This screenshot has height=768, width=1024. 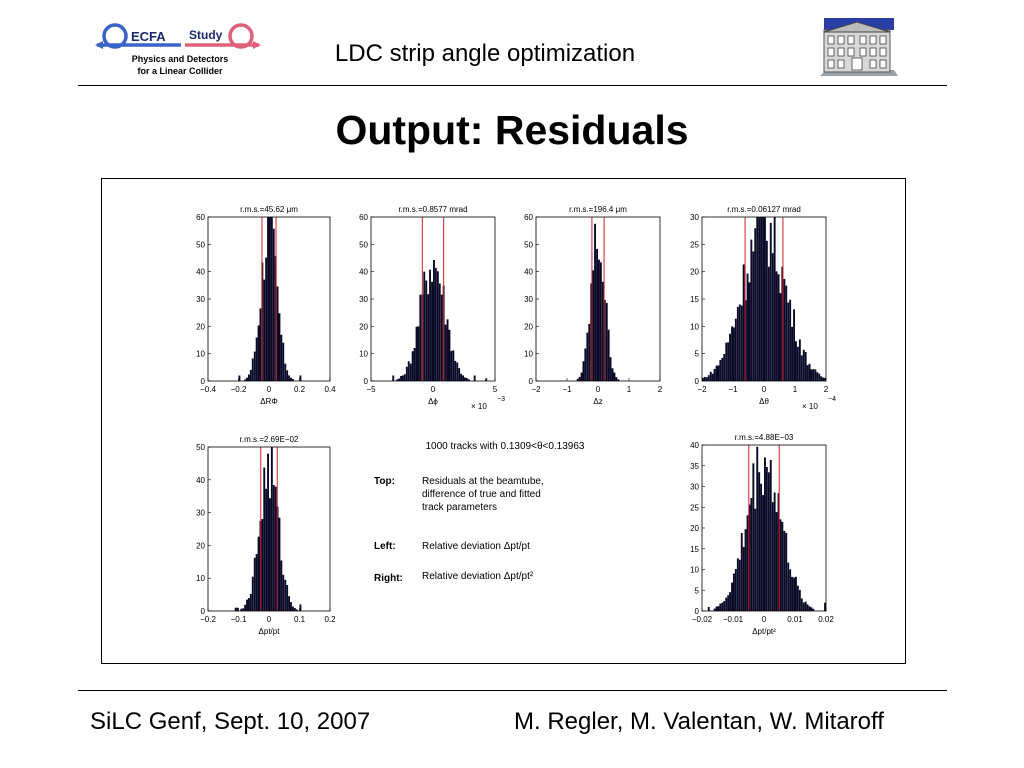 I want to click on x-tick-label: −2, so click(x=536, y=389).